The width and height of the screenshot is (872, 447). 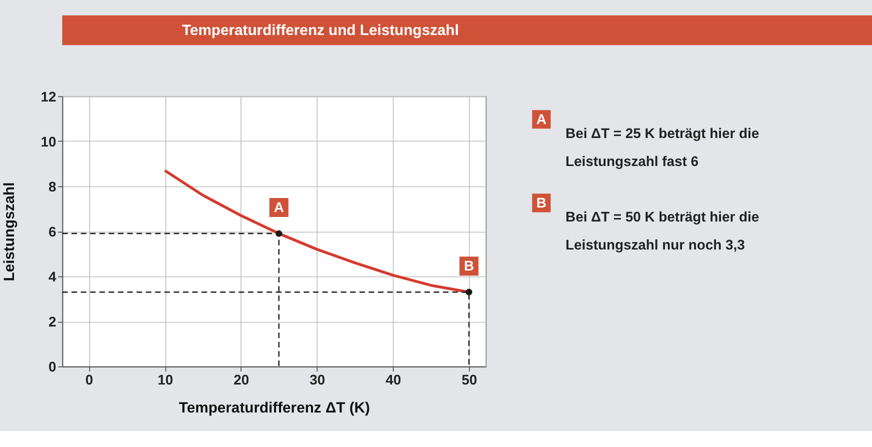 What do you see at coordinates (10, 232) in the screenshot?
I see `y-axis-title: Leistungszahl` at bounding box center [10, 232].